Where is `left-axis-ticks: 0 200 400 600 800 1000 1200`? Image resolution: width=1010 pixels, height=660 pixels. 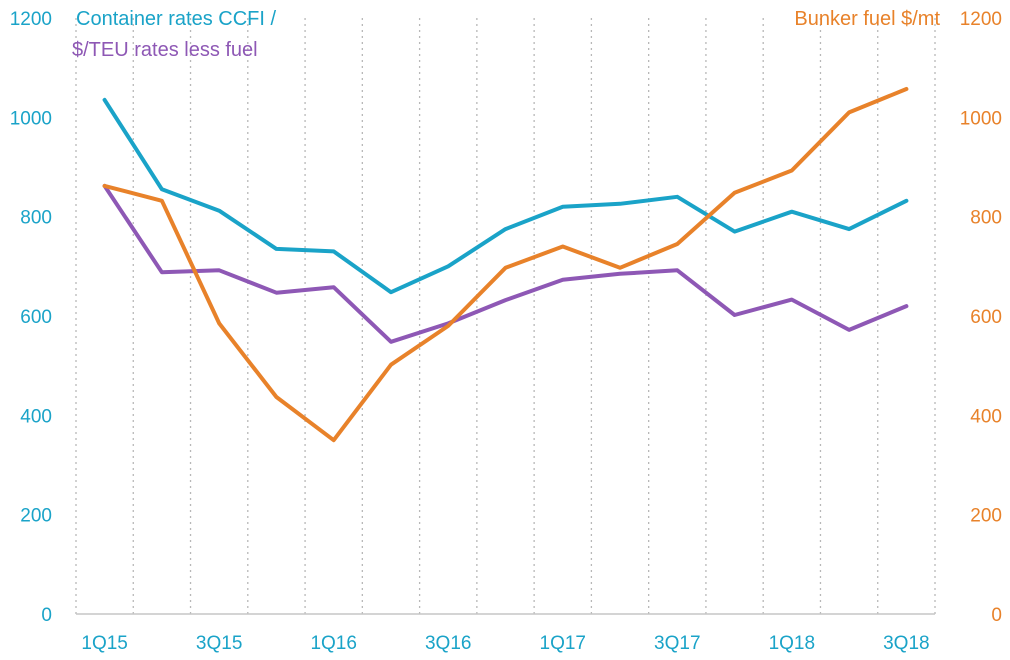 left-axis-ticks: 0 200 400 600 800 1000 1200 is located at coordinates (31, 317).